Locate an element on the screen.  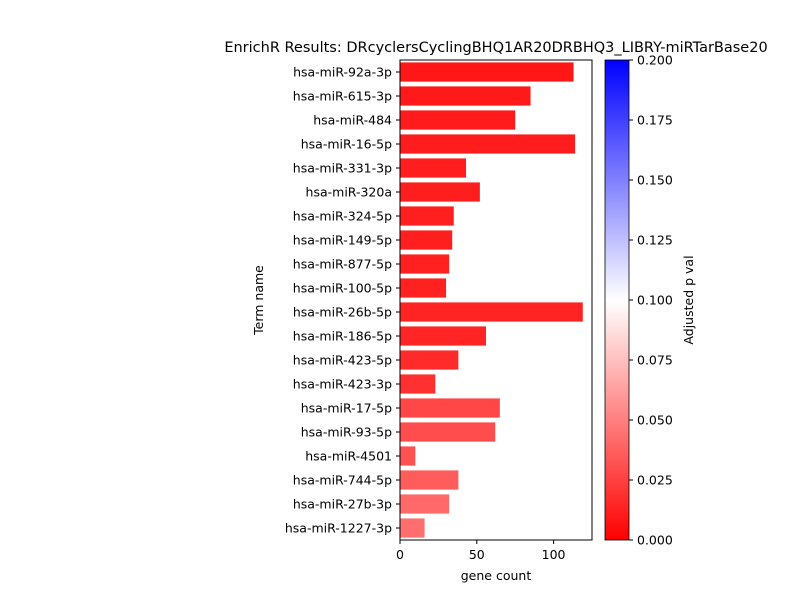
y-tick-label: hsa-miR-1227-3p is located at coordinates (338, 528).